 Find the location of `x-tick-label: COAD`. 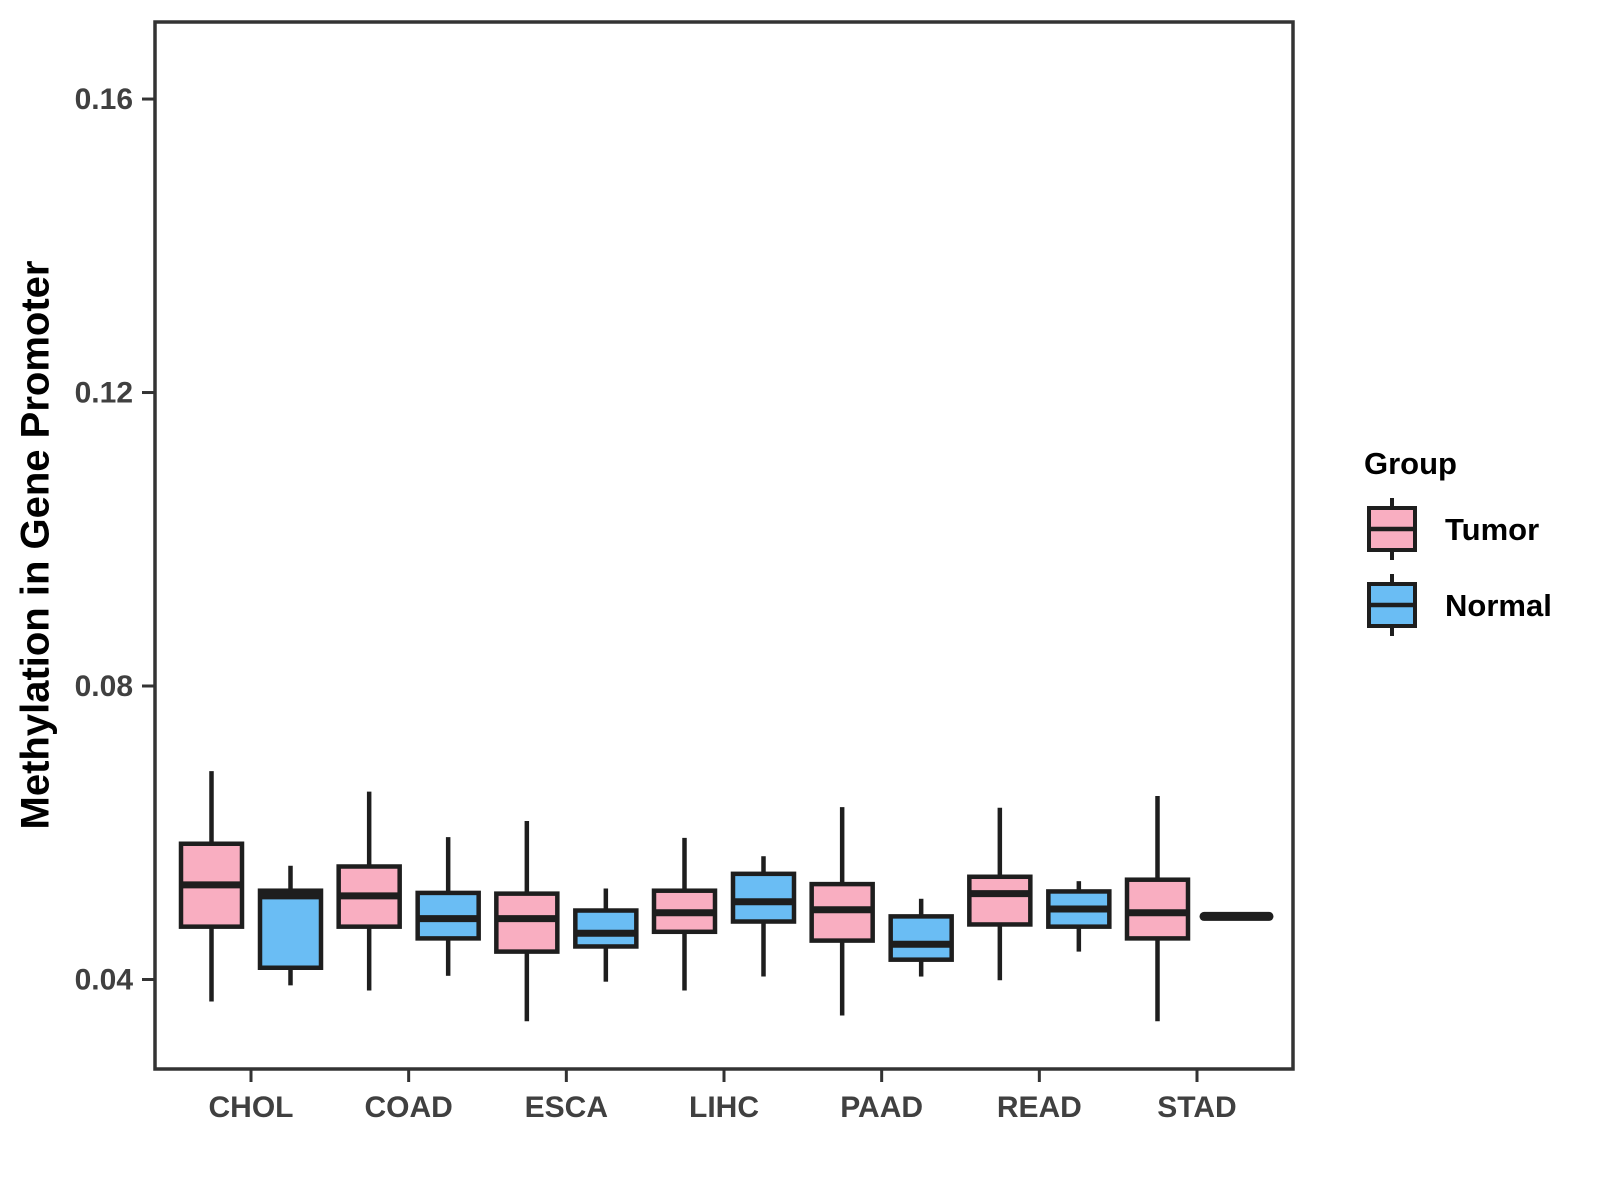

x-tick-label: COAD is located at coordinates (408, 1107).